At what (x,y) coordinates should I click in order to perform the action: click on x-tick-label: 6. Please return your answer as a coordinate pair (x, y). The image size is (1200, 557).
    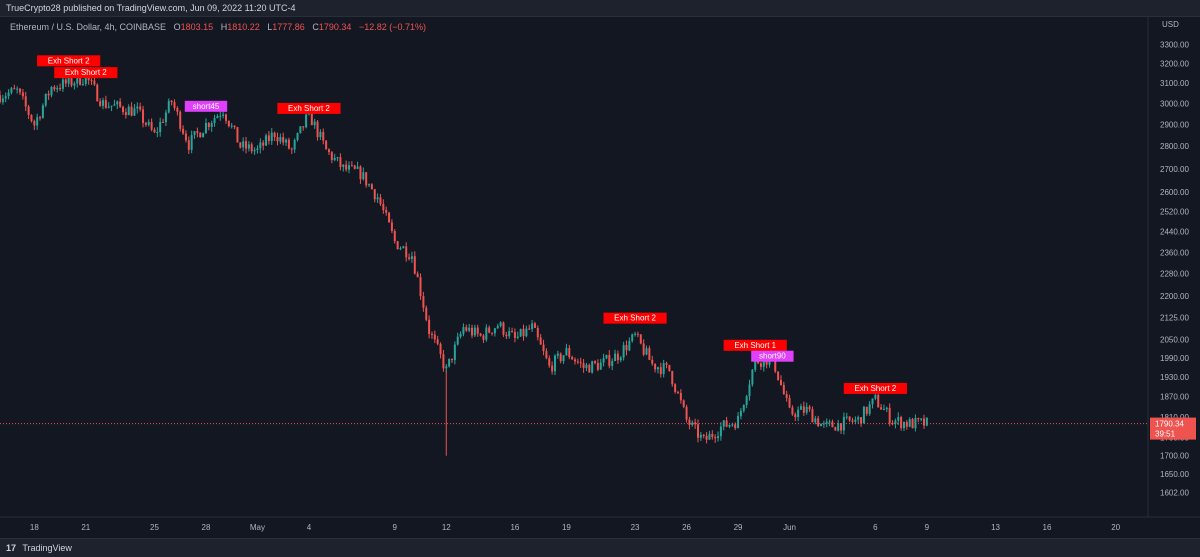
    Looking at the image, I should click on (875, 527).